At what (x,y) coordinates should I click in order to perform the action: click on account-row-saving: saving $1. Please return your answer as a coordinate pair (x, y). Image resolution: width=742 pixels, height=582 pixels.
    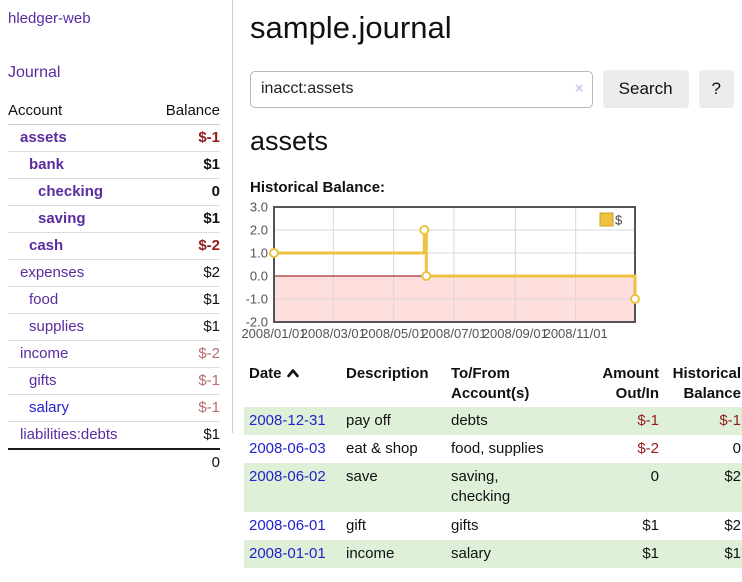
    Looking at the image, I should click on (114, 219).